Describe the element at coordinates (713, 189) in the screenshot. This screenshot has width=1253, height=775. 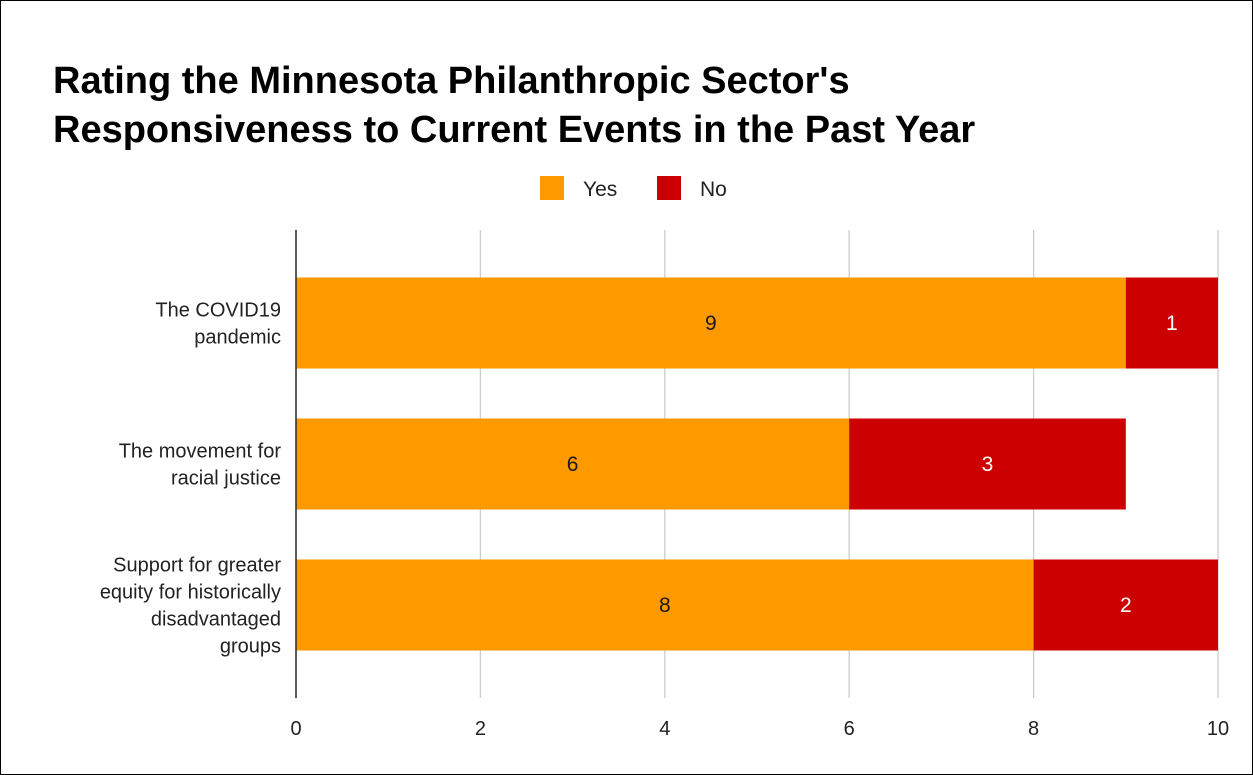
I see `legend-label-no: No` at that location.